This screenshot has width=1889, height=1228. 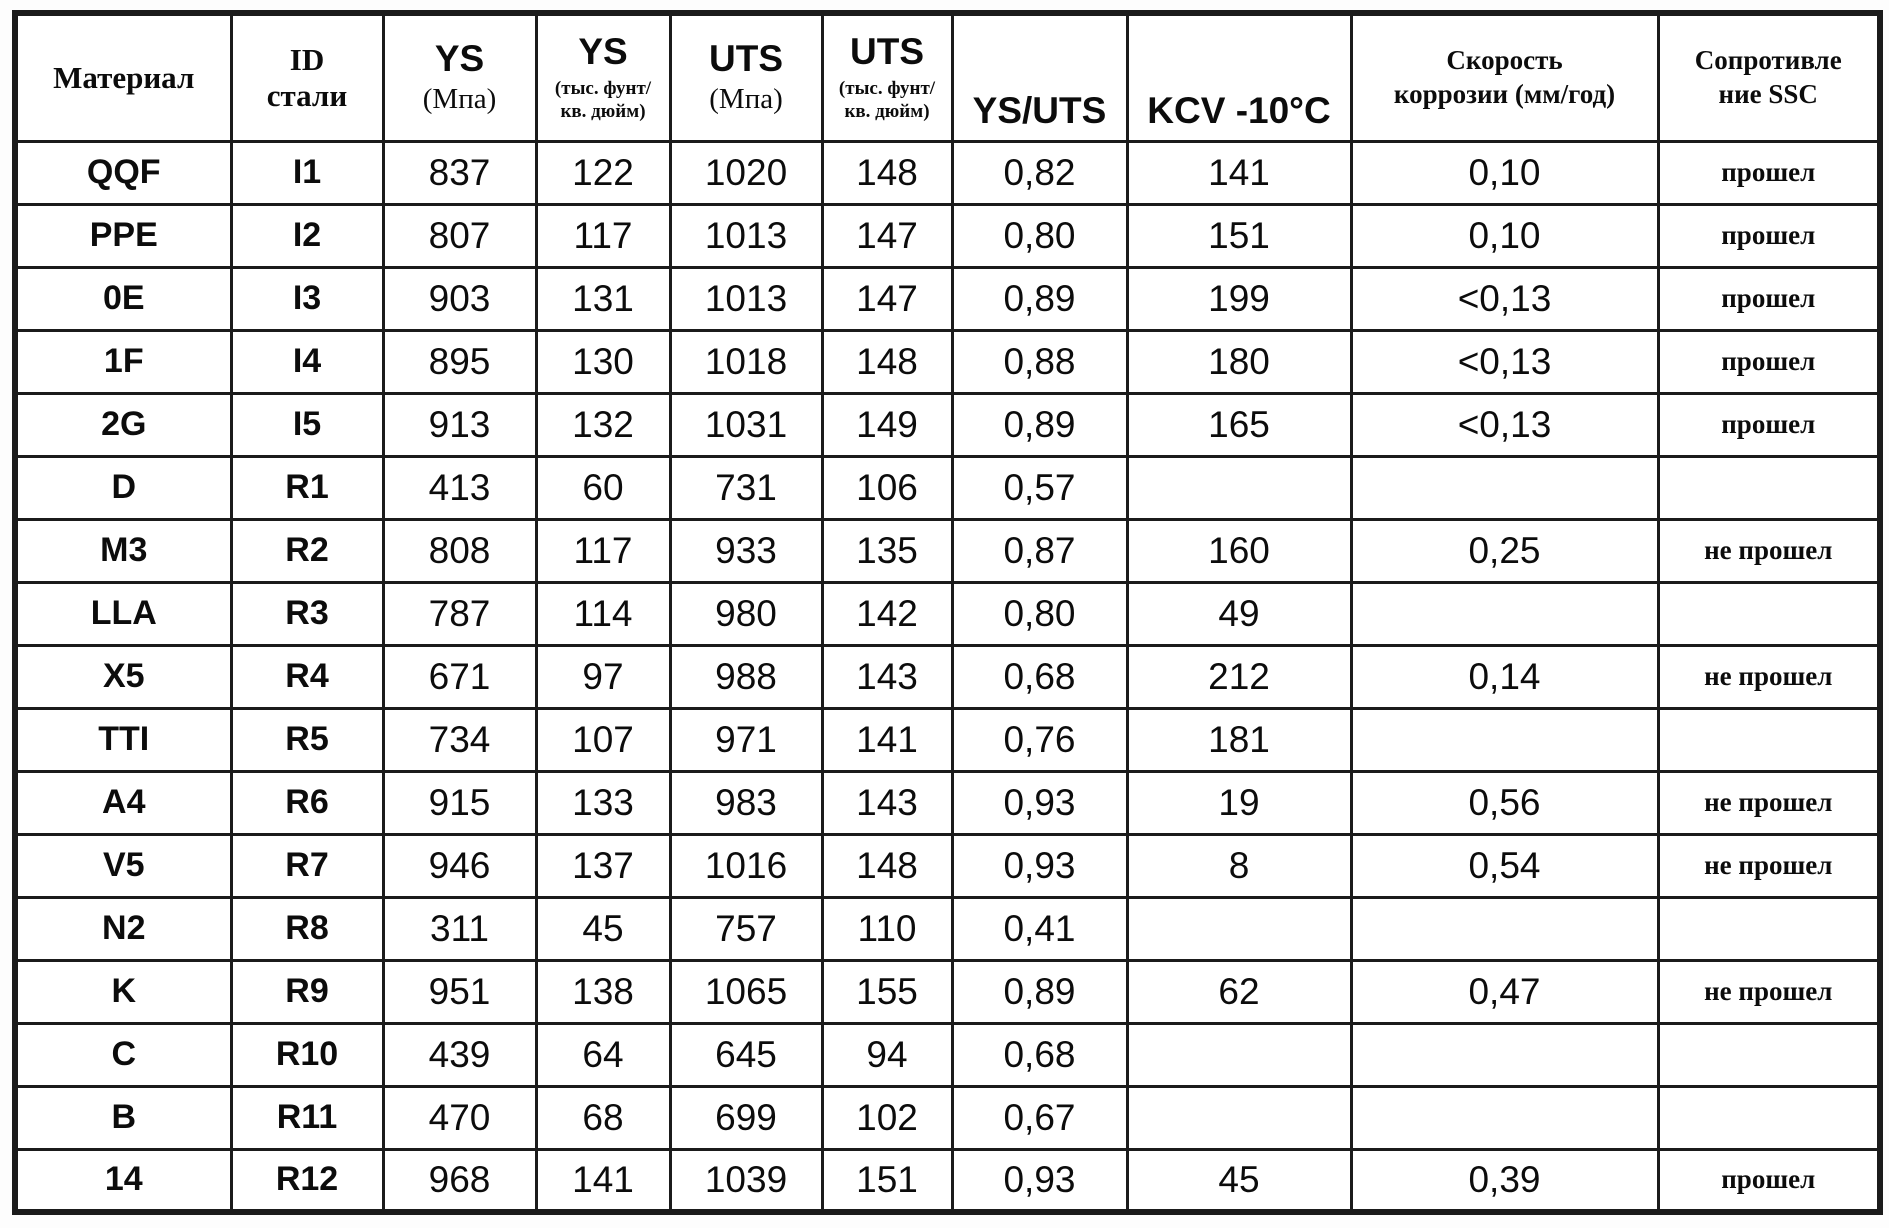 What do you see at coordinates (1239, 361) in the screenshot?
I see `cell-kcv: 180` at bounding box center [1239, 361].